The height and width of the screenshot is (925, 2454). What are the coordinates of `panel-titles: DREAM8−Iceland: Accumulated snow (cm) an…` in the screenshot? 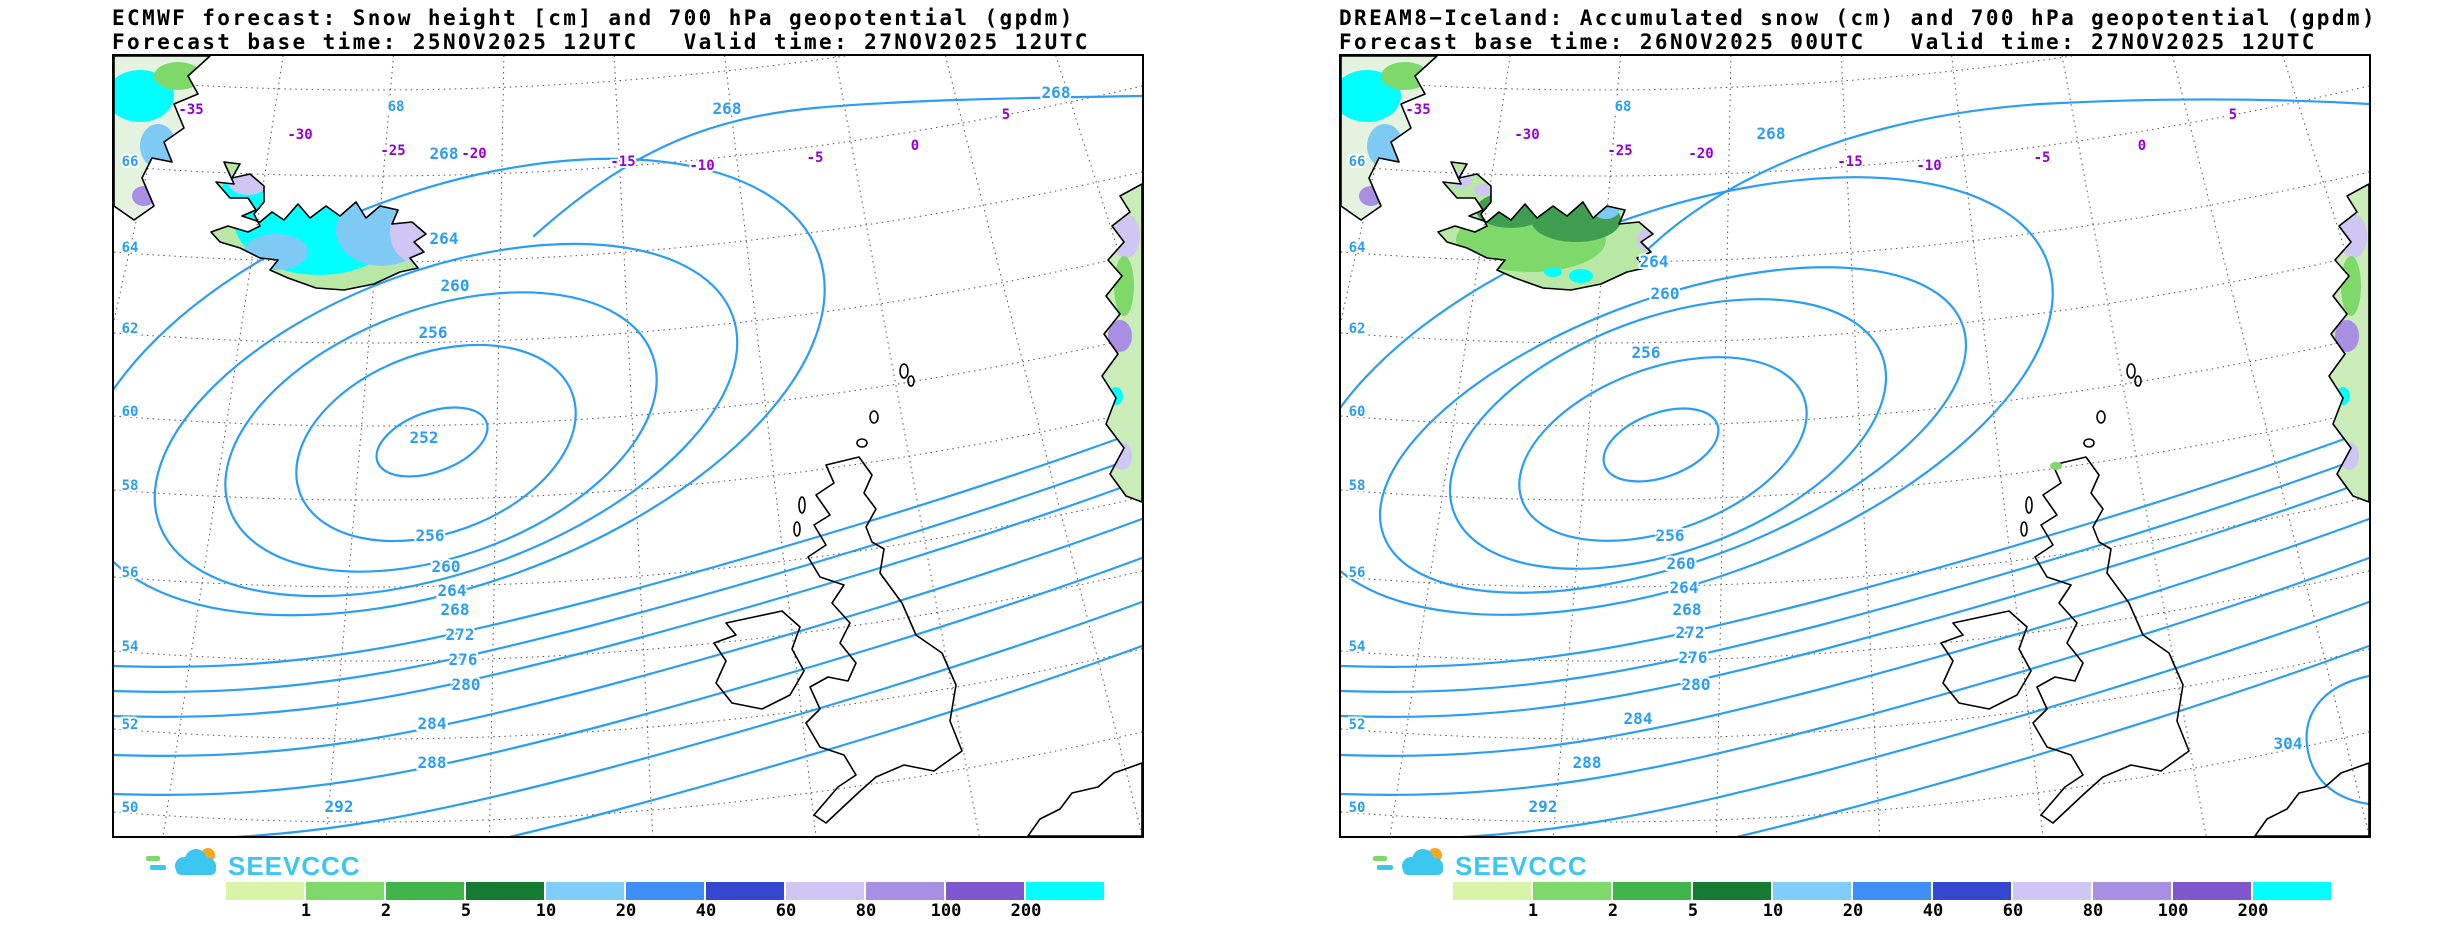 It's located at (1871, 30).